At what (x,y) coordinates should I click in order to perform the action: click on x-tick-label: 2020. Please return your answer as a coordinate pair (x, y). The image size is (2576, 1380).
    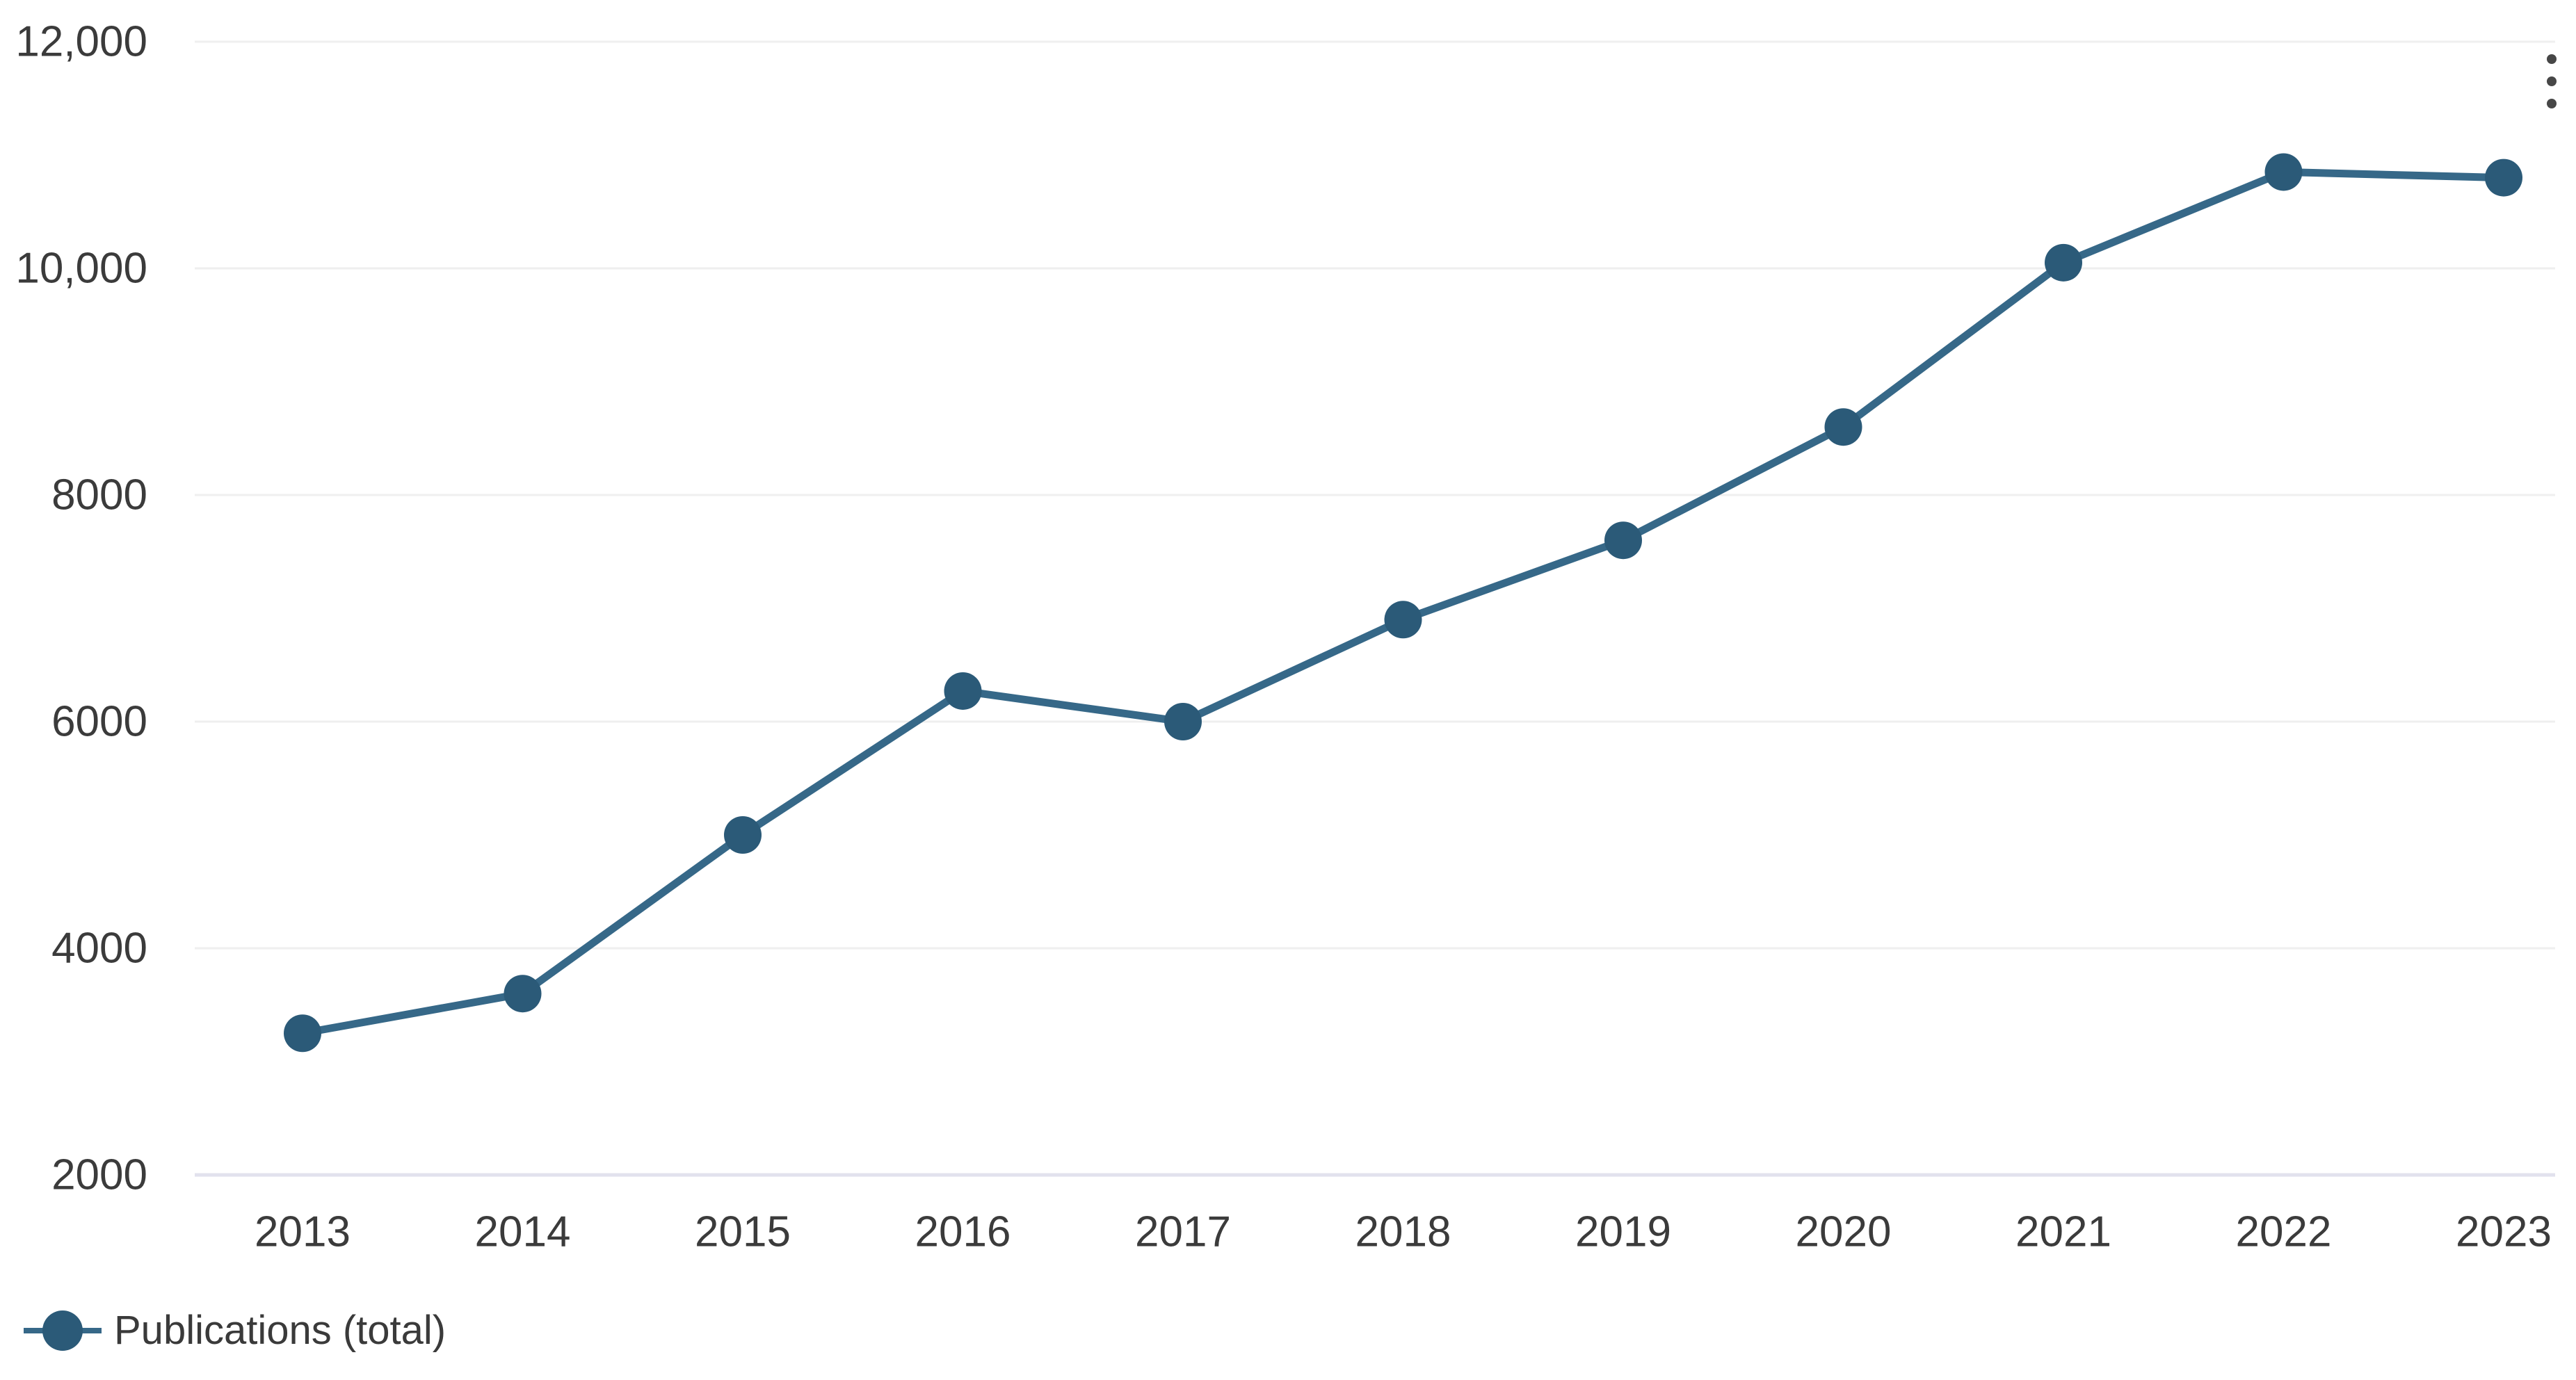
    Looking at the image, I should click on (1844, 1232).